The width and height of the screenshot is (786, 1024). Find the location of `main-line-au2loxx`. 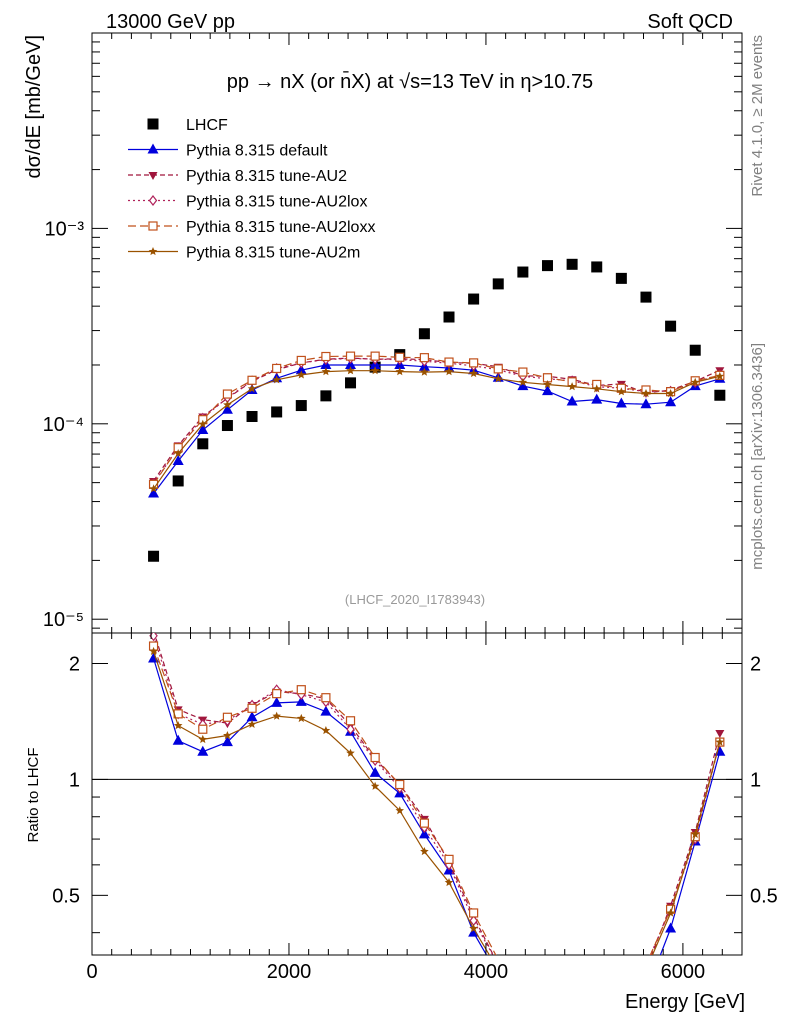

main-line-au2loxx is located at coordinates (436, 420).